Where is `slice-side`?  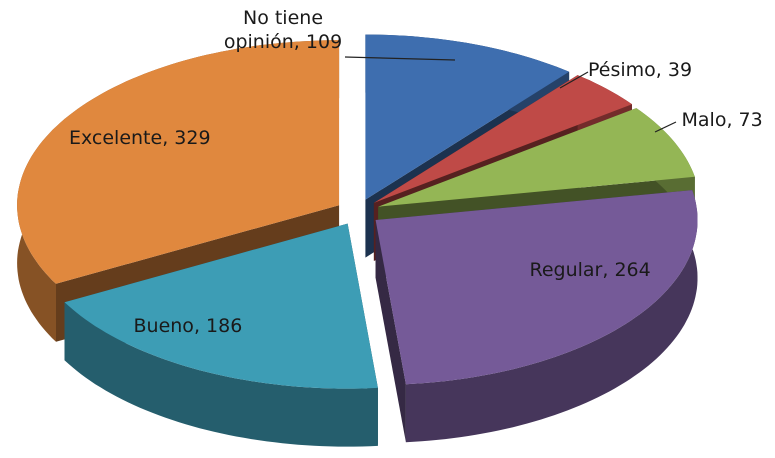 slice-side is located at coordinates (390, 331).